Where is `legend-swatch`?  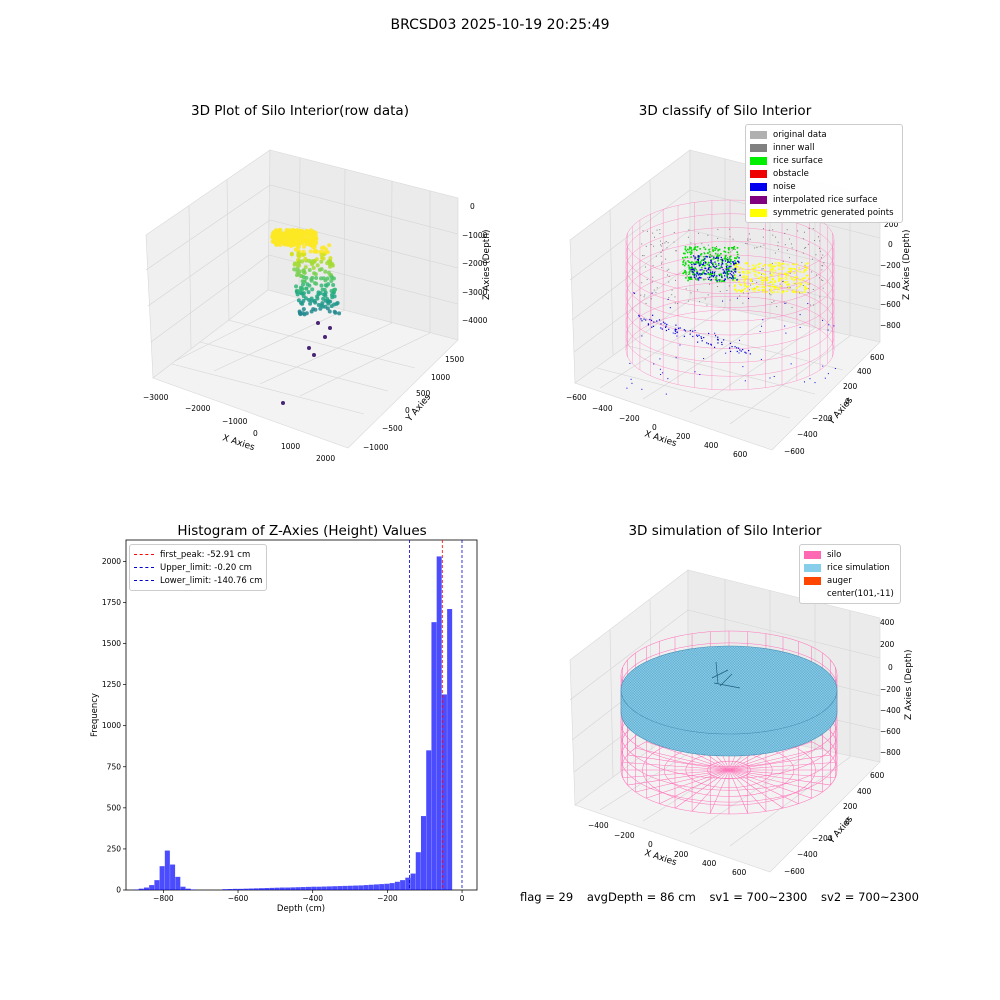 legend-swatch is located at coordinates (758, 160).